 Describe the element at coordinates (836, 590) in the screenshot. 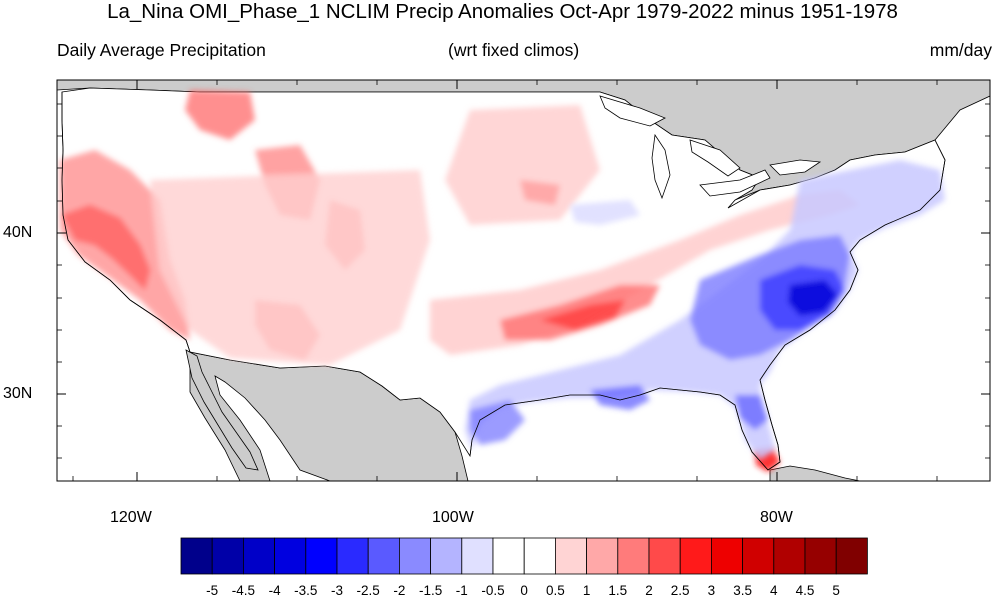

I see `colorbar-label: 5` at that location.